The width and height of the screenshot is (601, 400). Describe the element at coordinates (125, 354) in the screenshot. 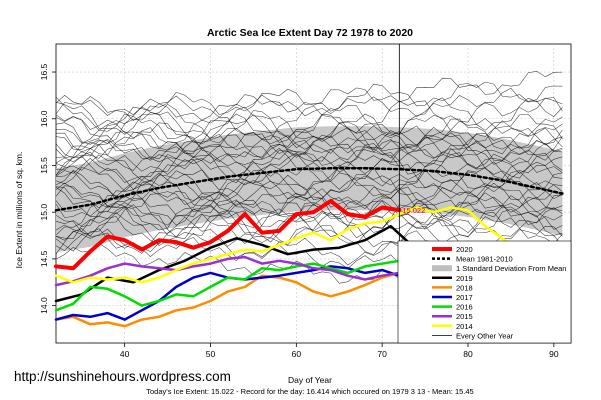

I see `x-tick-label: 40` at that location.